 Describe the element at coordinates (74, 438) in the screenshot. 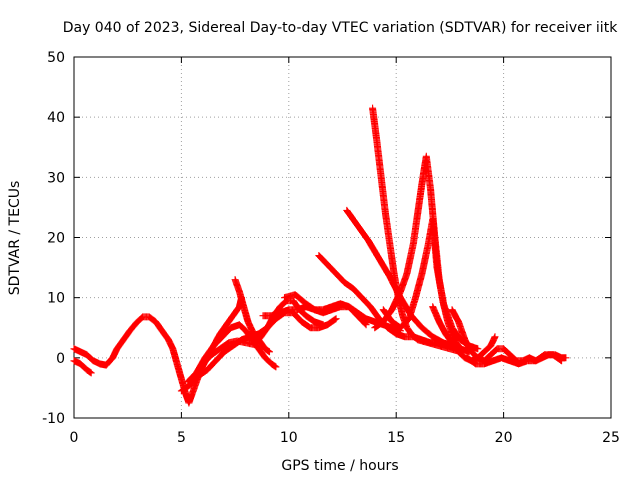

I see `x-tick-label: 0` at that location.